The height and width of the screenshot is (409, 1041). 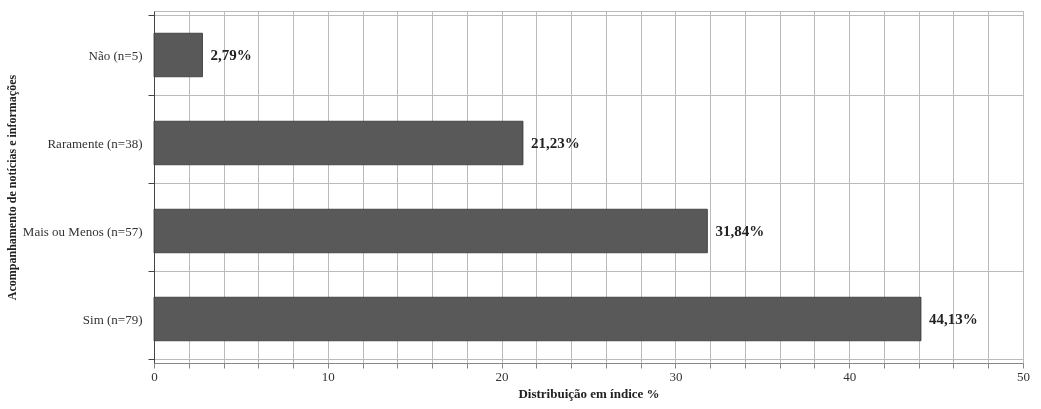 What do you see at coordinates (953, 319) in the screenshot?
I see `data-label: 44,13%` at bounding box center [953, 319].